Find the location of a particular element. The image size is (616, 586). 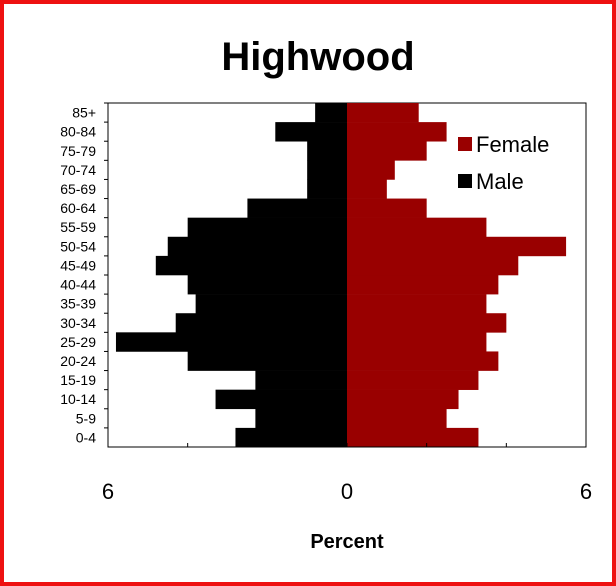

y-tick-label-25-29: 25-29 is located at coordinates (78, 342).